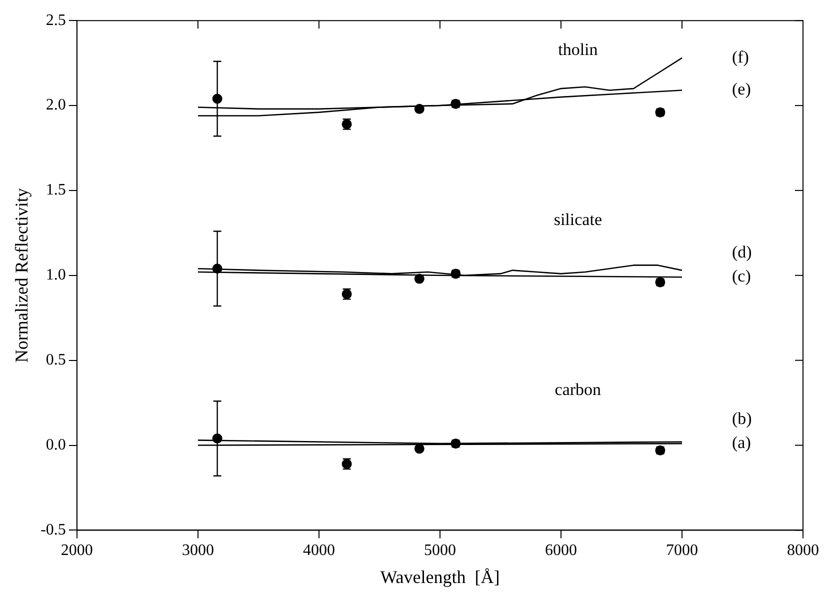 The height and width of the screenshot is (605, 835). I want to click on text: (f), so click(740, 56).